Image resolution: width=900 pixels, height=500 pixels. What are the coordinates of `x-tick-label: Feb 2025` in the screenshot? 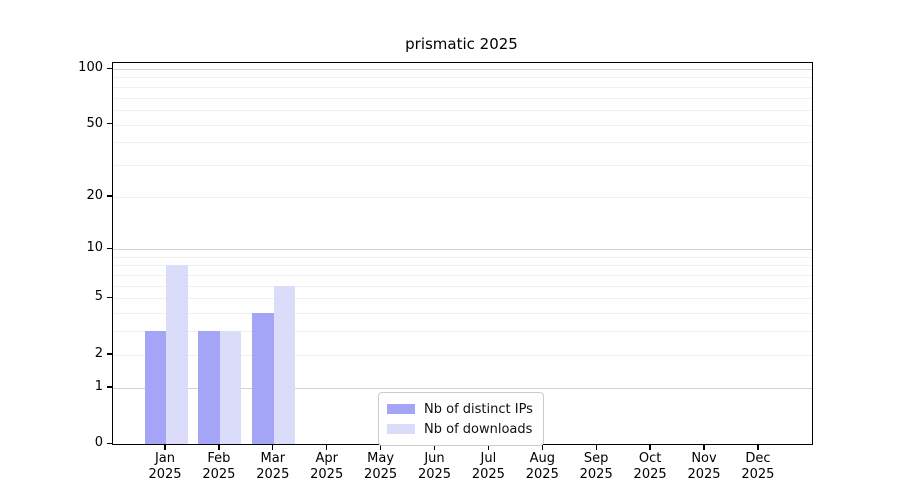 It's located at (219, 466).